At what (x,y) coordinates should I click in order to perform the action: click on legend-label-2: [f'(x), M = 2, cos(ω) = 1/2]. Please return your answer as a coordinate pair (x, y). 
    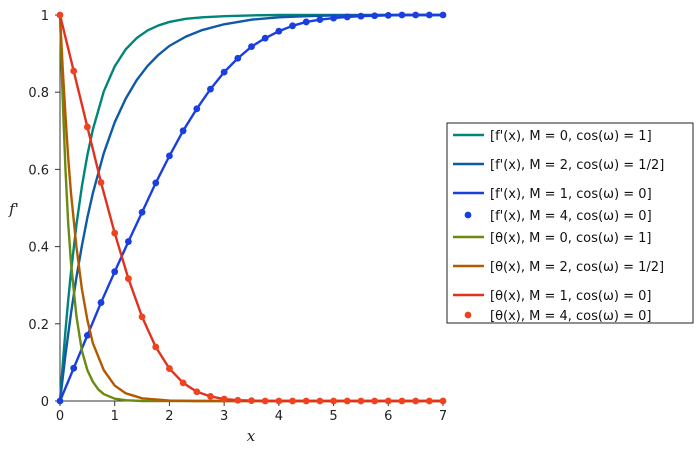
    Looking at the image, I should click on (577, 165).